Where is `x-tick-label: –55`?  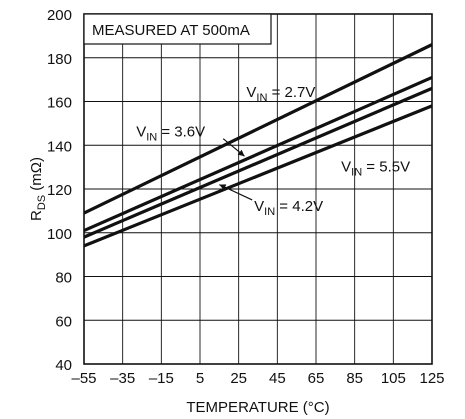
x-tick-label: –55 is located at coordinates (83, 378).